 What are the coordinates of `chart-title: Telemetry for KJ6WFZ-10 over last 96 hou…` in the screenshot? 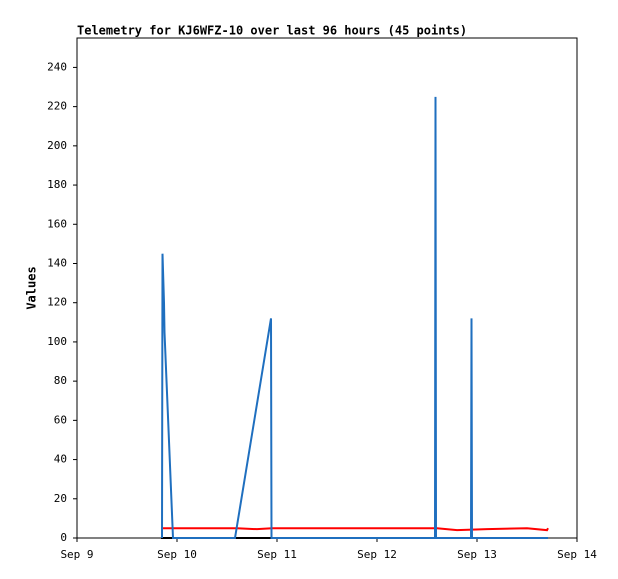 It's located at (272, 31).